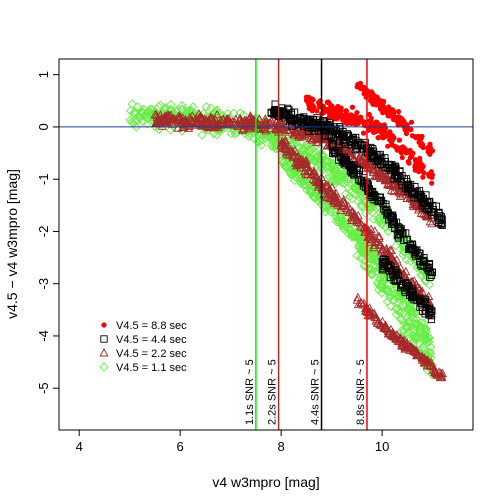 The image size is (504, 504). I want to click on y-tick-label: 1, so click(43, 74).